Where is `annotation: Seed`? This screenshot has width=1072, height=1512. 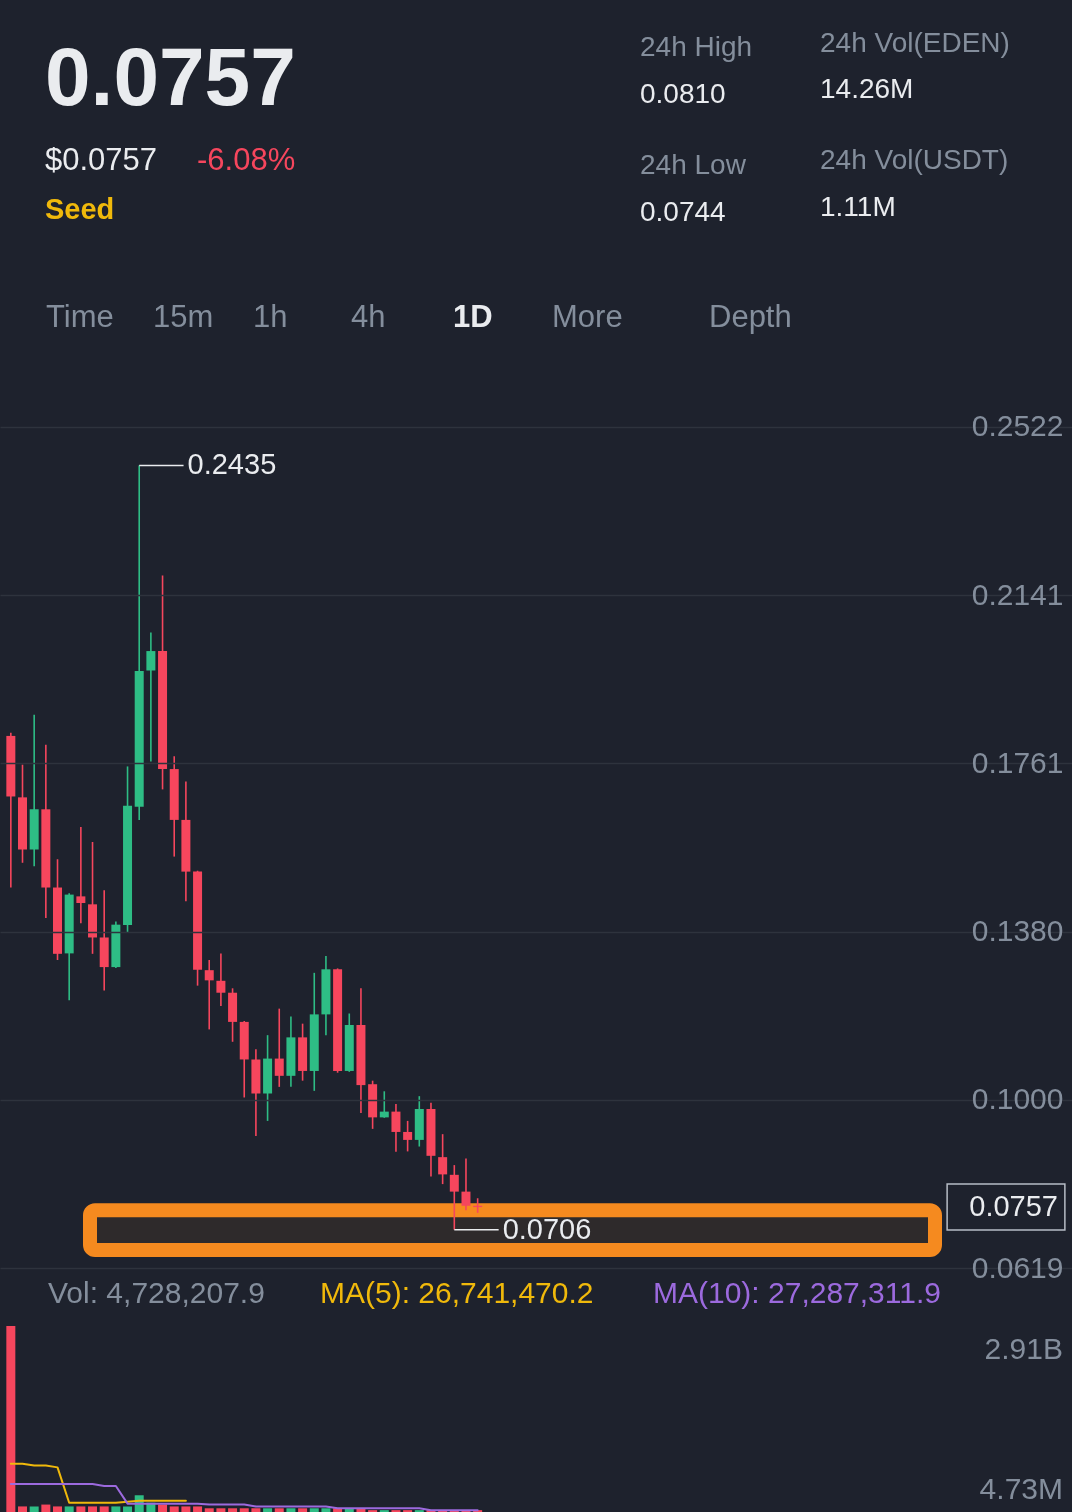
annotation: Seed is located at coordinates (80, 209).